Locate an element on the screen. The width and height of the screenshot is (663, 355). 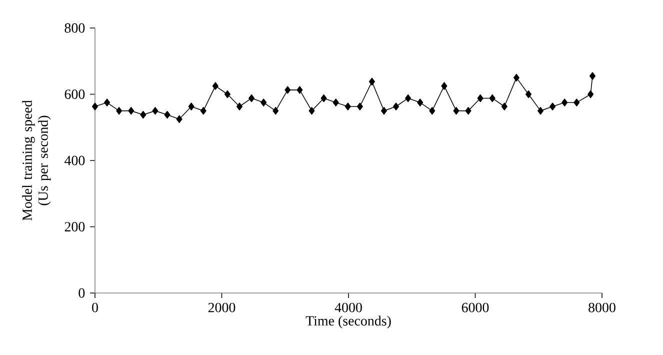
x-axis-title: Time (seconds) is located at coordinates (348, 322).